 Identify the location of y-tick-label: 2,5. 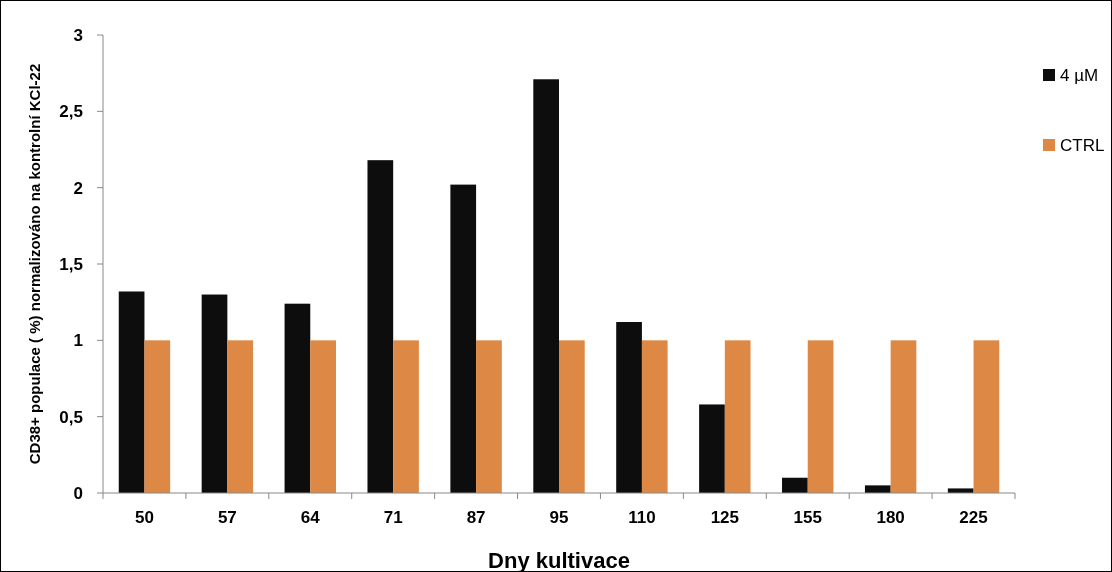
(71, 112).